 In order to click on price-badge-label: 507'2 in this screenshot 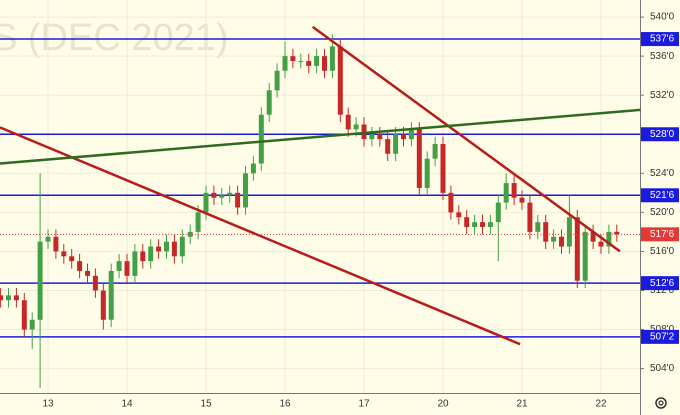, I will do `click(662, 336)`.